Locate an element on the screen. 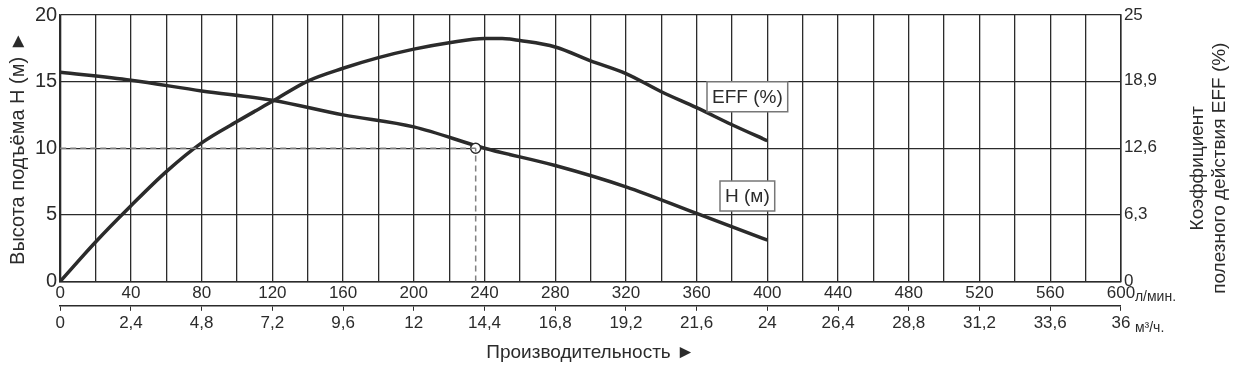 The height and width of the screenshot is (370, 1246). x-tick-label: 440 is located at coordinates (838, 293).